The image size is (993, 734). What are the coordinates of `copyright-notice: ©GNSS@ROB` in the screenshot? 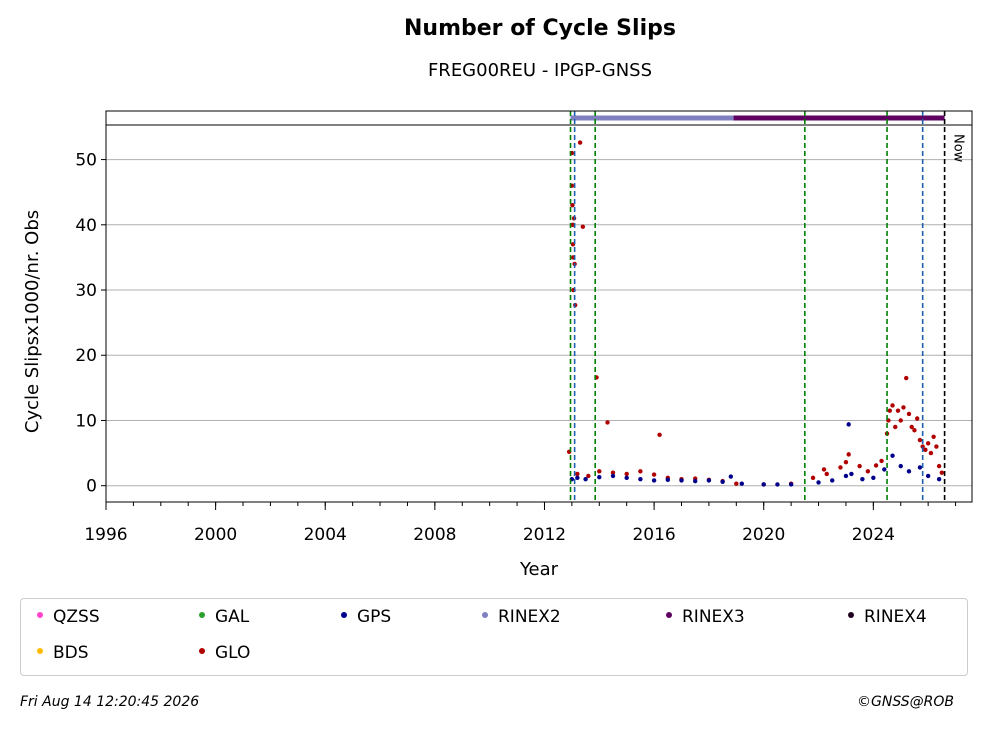 It's located at (905, 702).